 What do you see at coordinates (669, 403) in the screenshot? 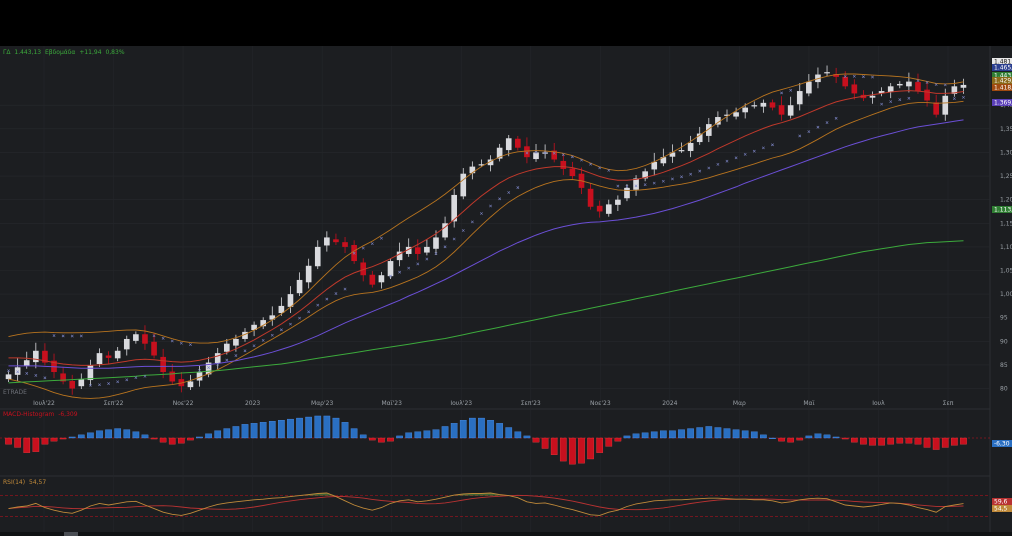
I see `time-tick-label: 2024` at bounding box center [669, 403].